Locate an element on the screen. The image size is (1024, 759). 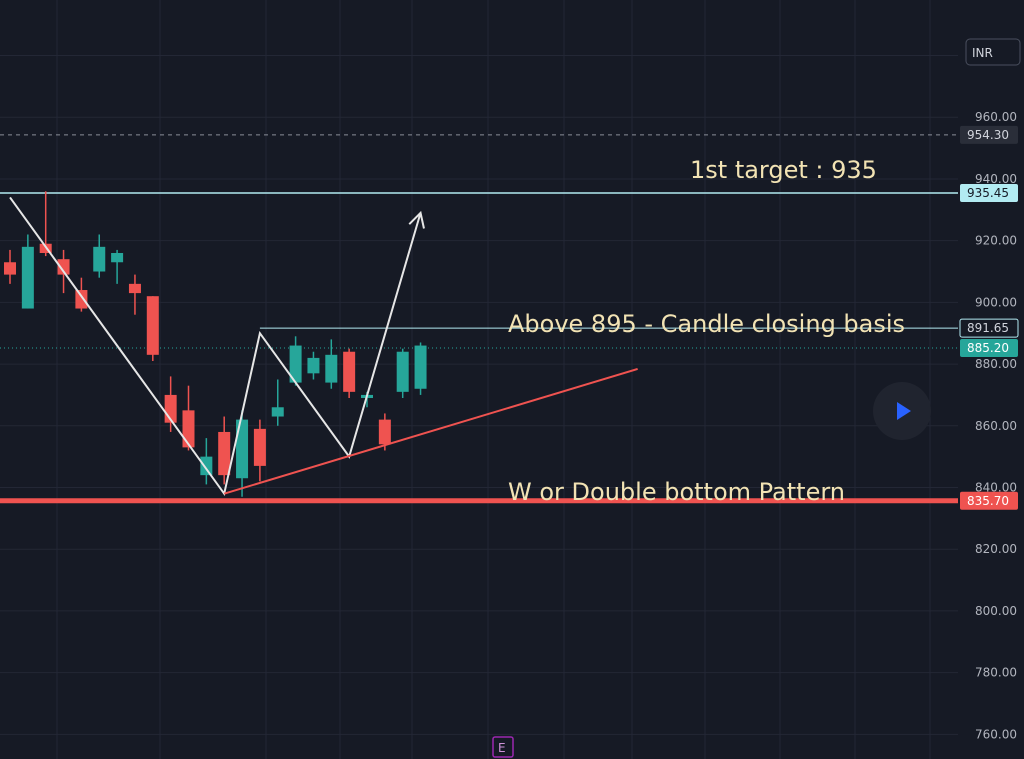
price-tag-label: 954.30 is located at coordinates (988, 135).